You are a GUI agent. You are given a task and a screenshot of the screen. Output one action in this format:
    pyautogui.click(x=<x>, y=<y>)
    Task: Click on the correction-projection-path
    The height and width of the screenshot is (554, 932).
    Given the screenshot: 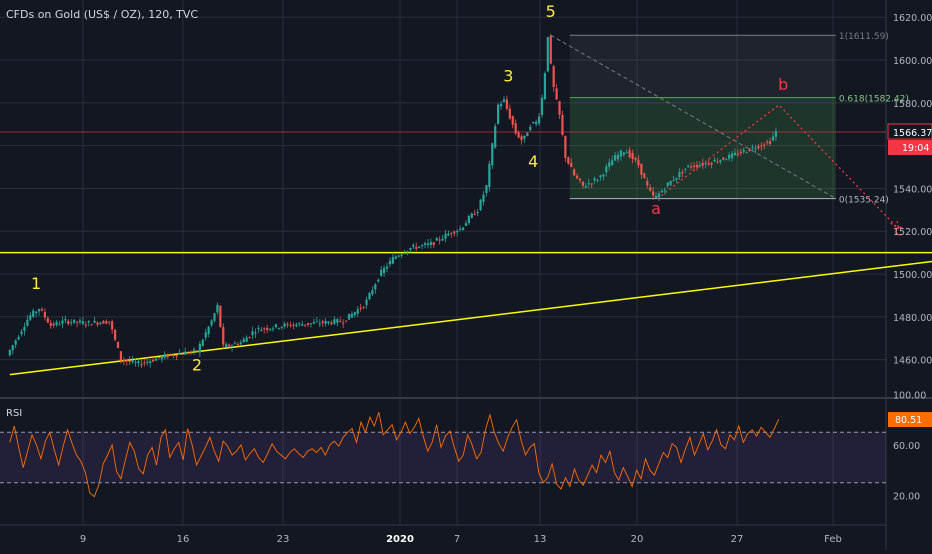 What is the action you would take?
    pyautogui.click(x=778, y=167)
    